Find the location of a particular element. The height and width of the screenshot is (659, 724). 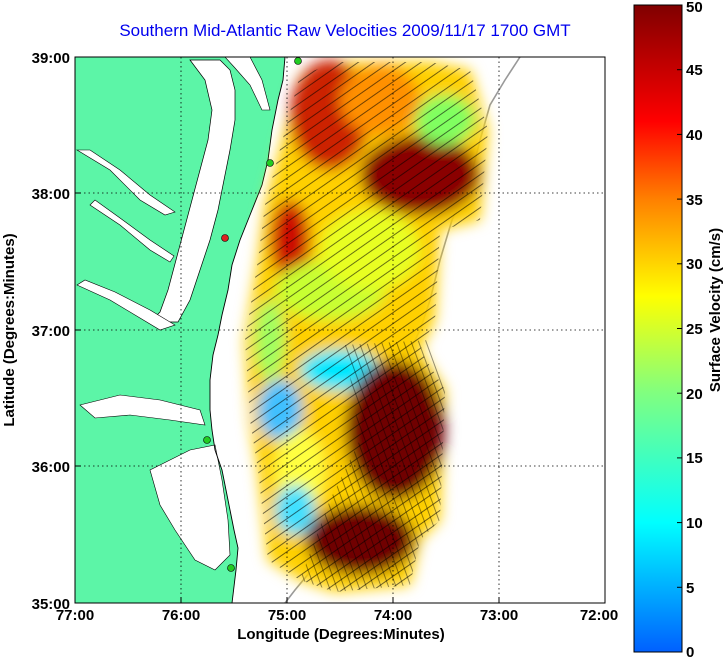

x-tick-label: 77:00 is located at coordinates (75, 615).